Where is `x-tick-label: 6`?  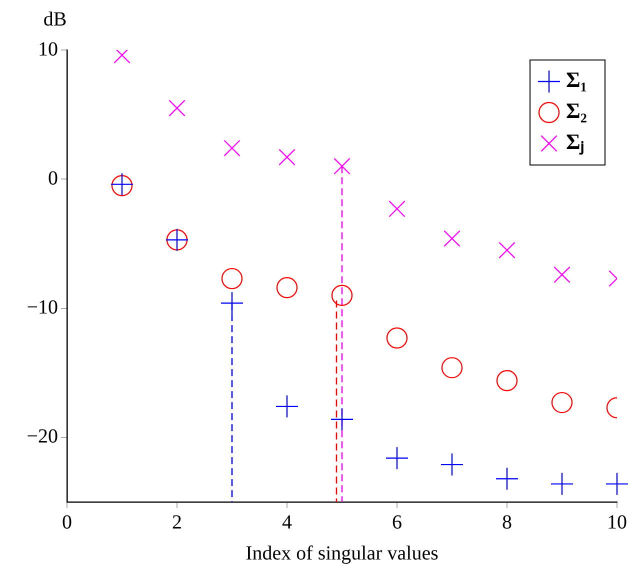 x-tick-label: 6 is located at coordinates (397, 522).